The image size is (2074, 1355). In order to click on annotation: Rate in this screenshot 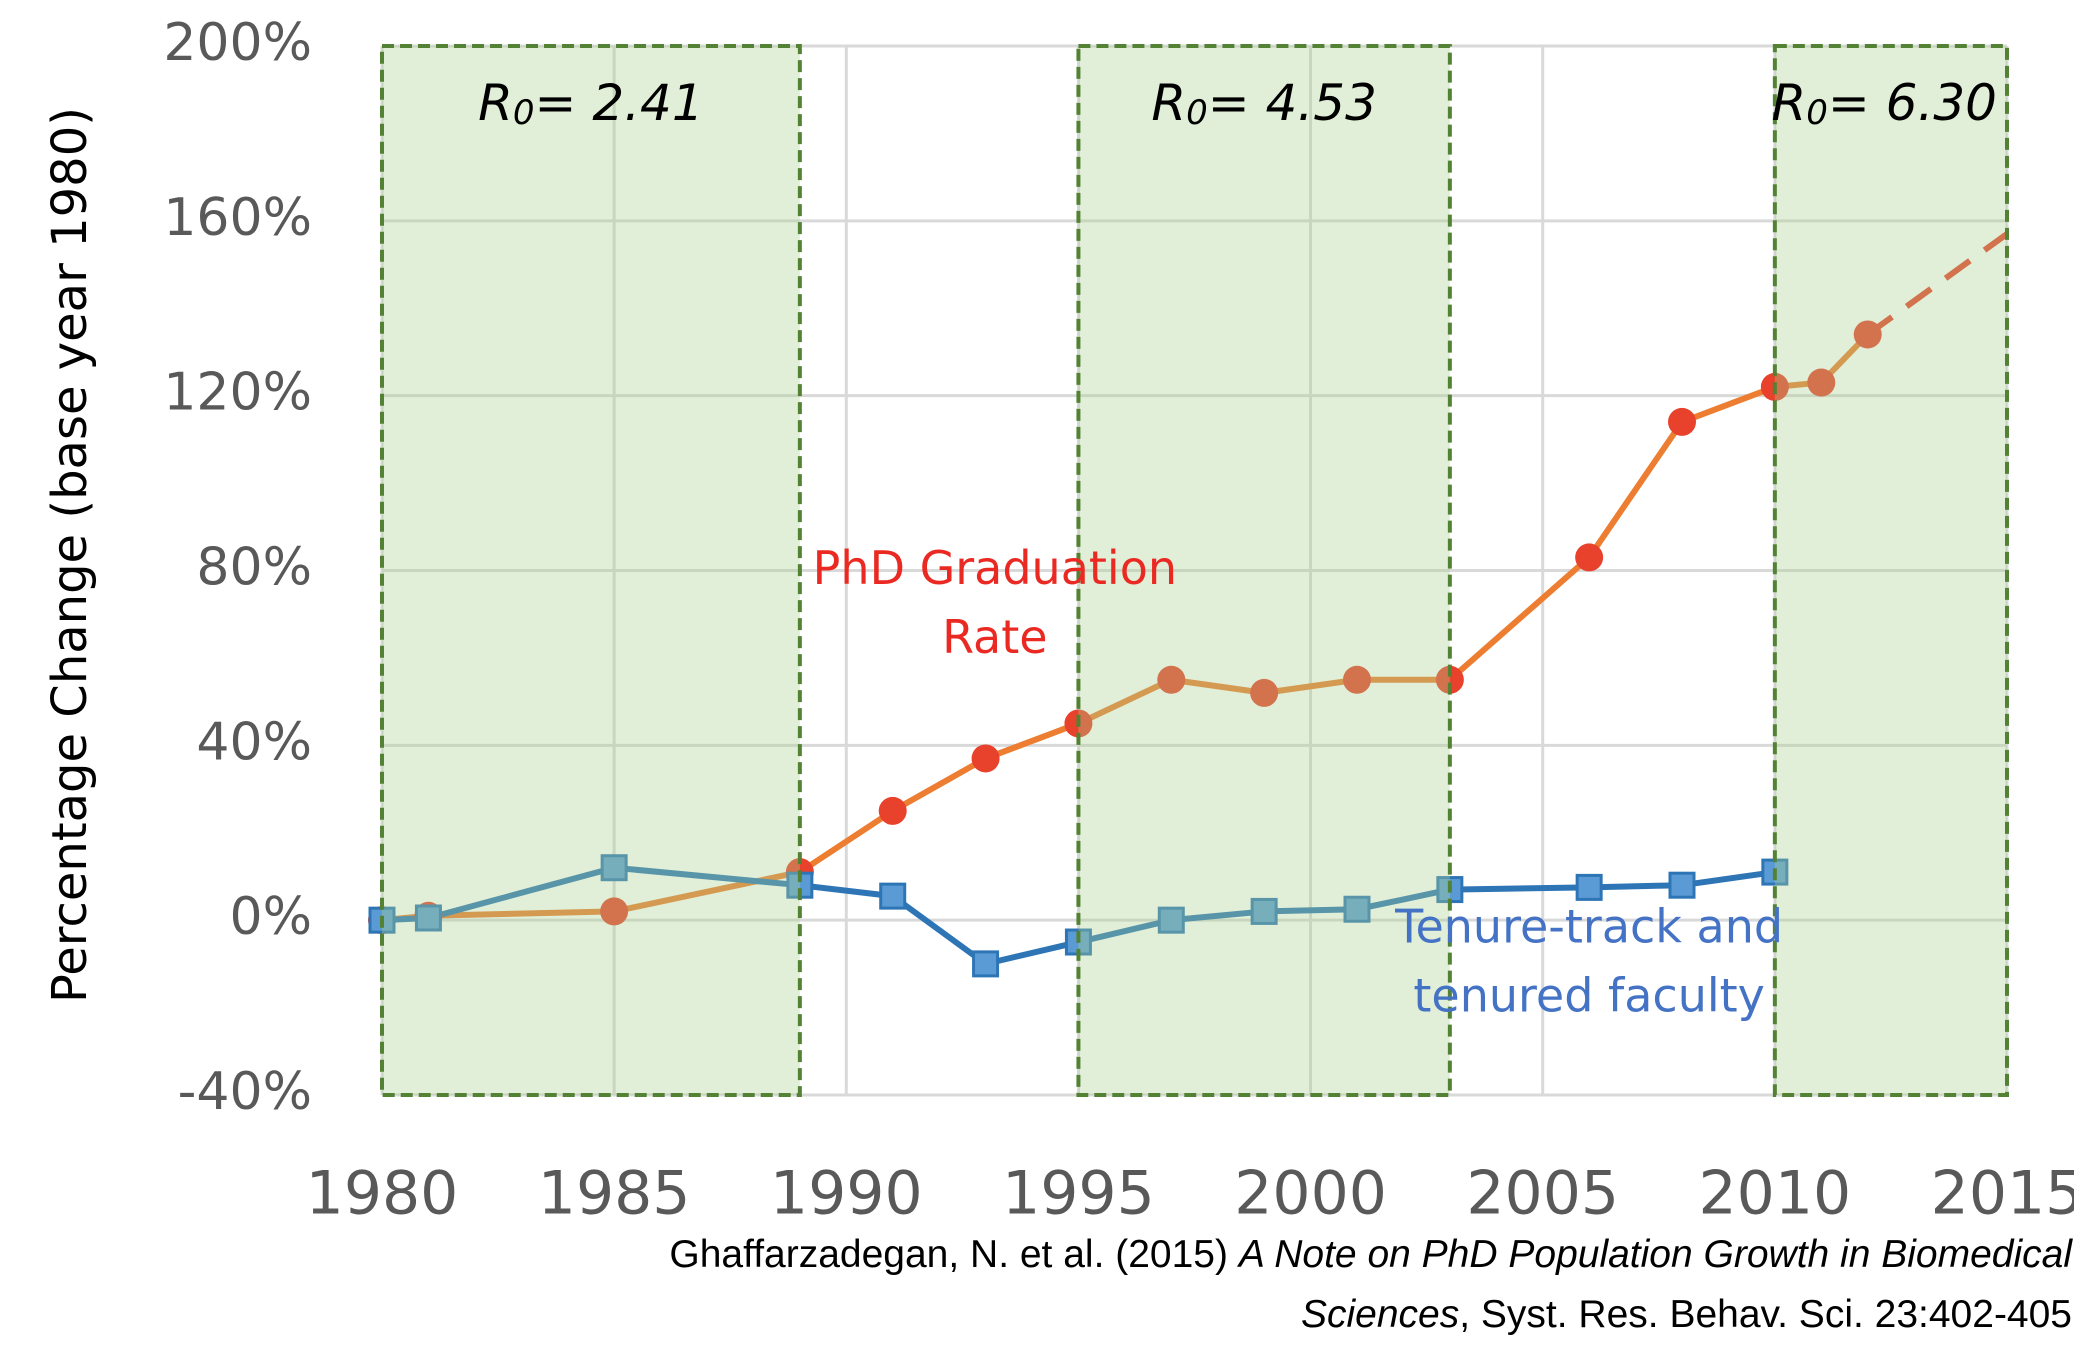, I will do `click(994, 637)`.